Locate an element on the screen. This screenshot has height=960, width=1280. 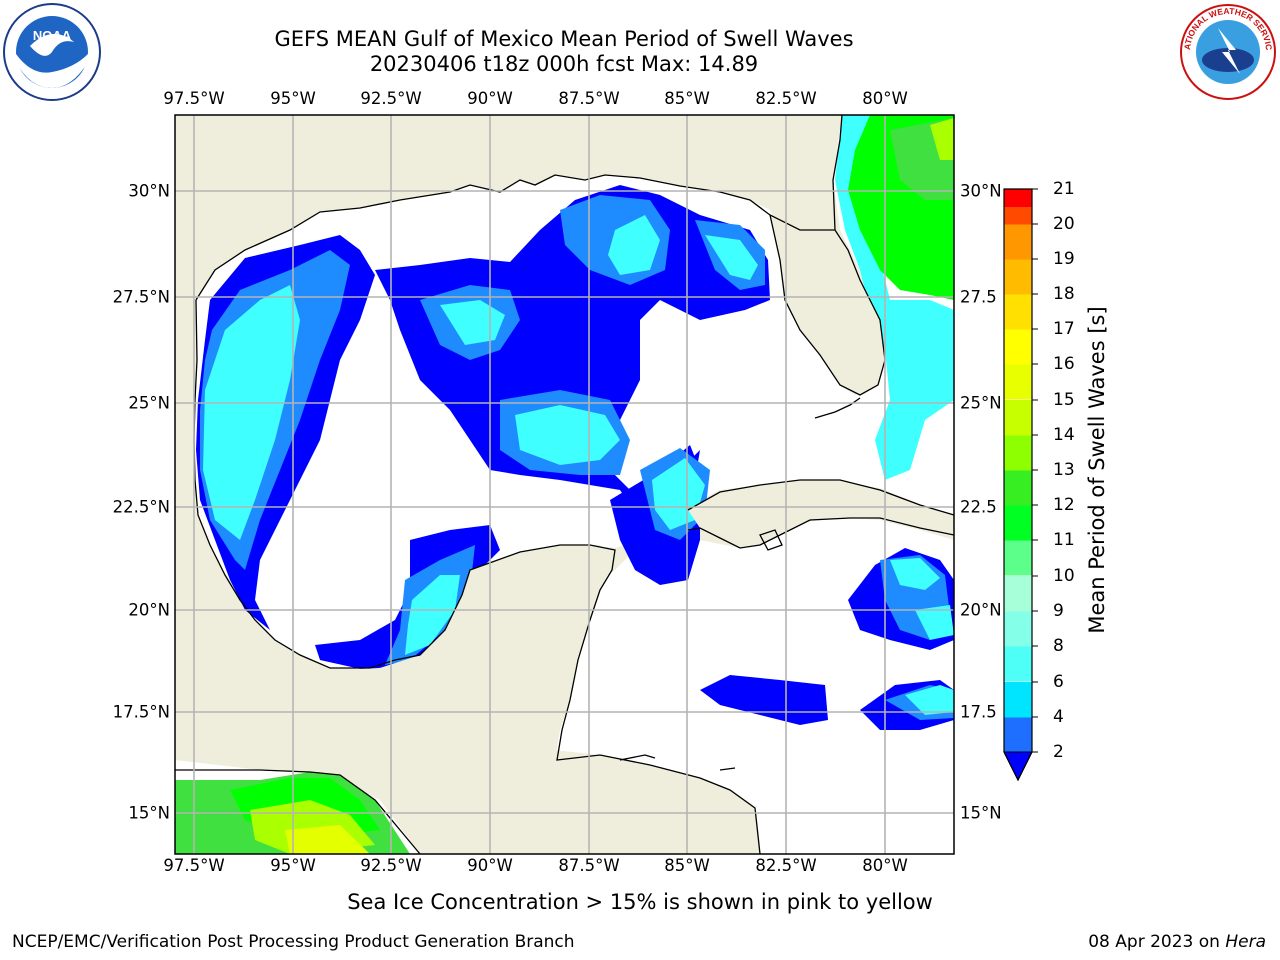
land-cuba is located at coordinates (821, 514).